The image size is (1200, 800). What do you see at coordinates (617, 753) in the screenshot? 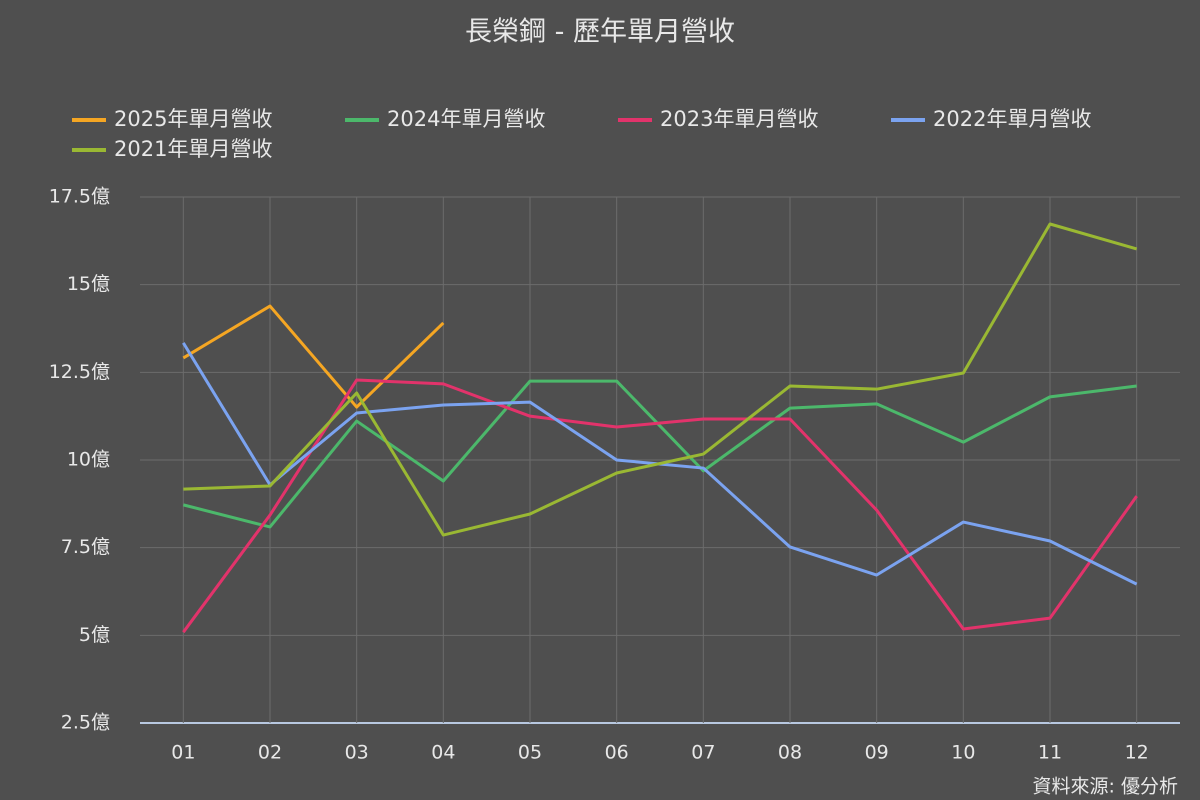
I see `x-tick-label: 06` at bounding box center [617, 753].